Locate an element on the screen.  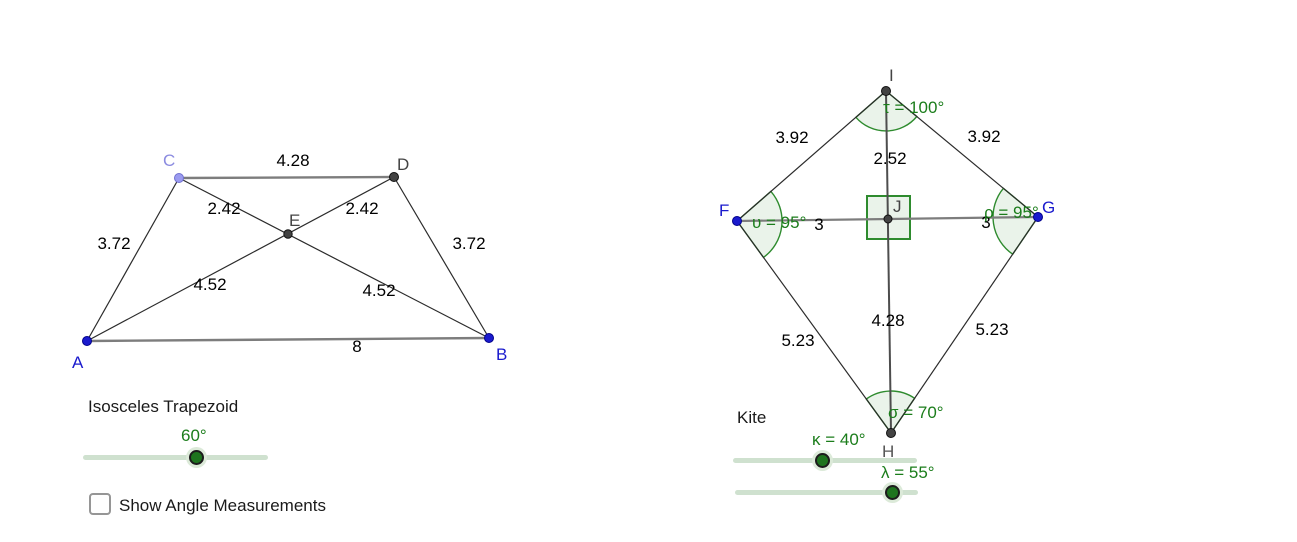
lambda-slider-thumb is located at coordinates (892, 492).